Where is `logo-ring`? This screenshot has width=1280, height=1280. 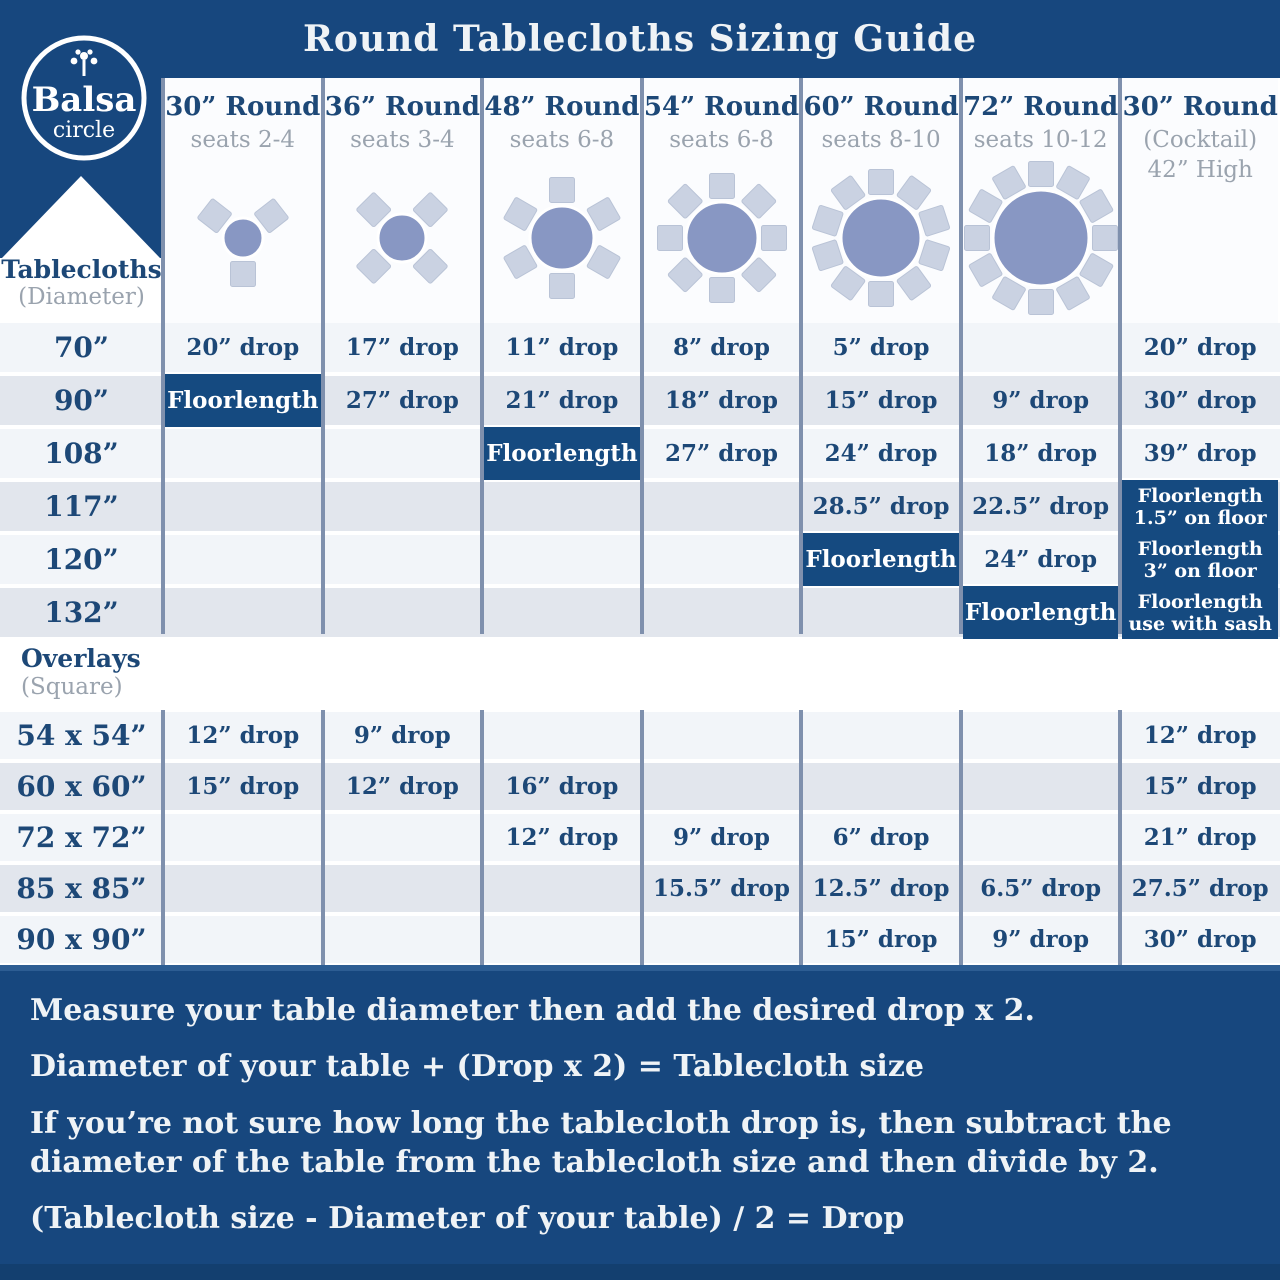
logo-ring is located at coordinates (84, 98).